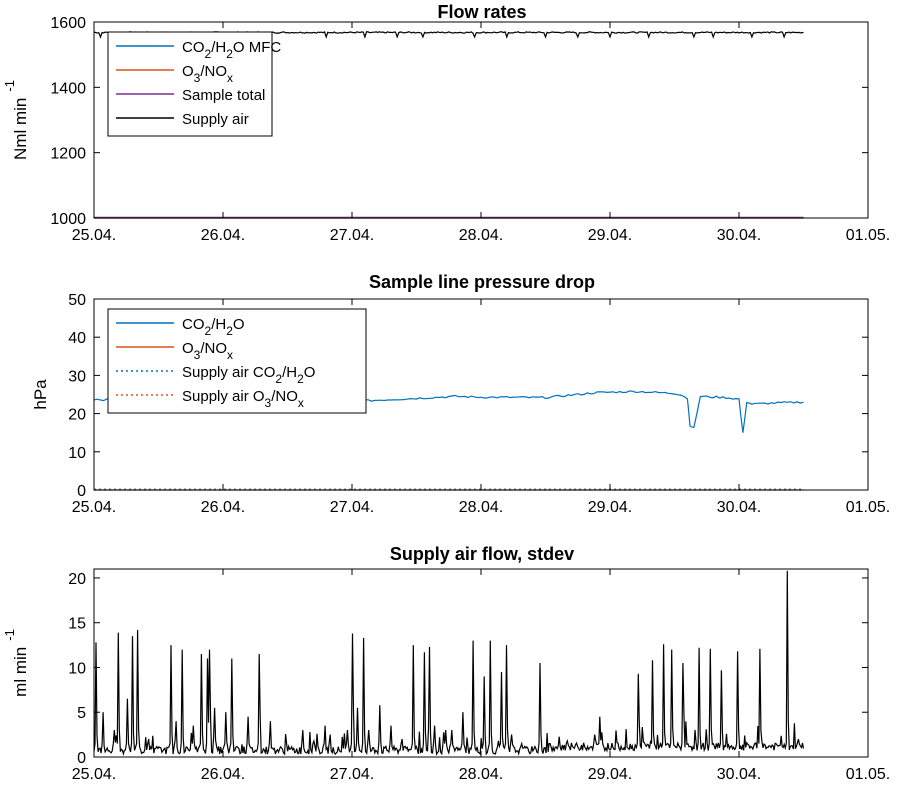 This screenshot has height=788, width=900. What do you see at coordinates (213, 327) in the screenshot?
I see `legend-label: CO2/H2O` at bounding box center [213, 327].